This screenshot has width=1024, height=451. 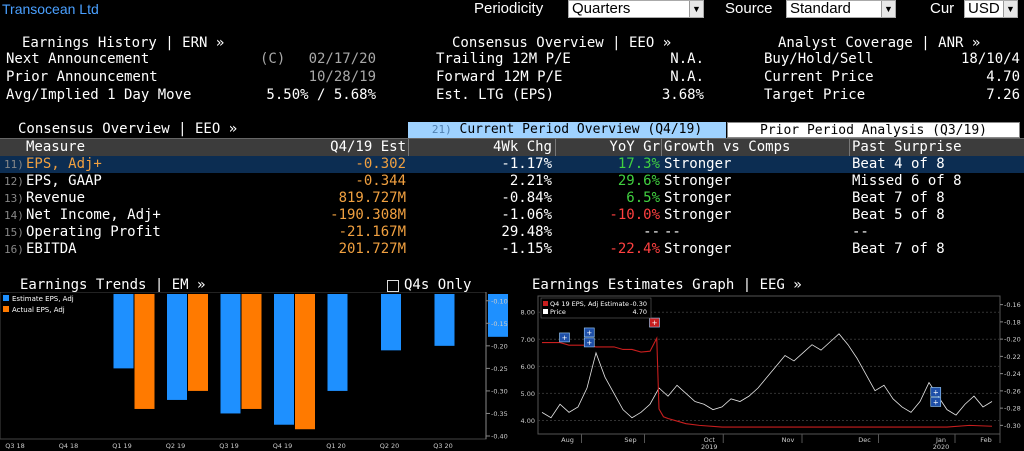 I want to click on col-surprise: Past Surprise, so click(x=907, y=147).